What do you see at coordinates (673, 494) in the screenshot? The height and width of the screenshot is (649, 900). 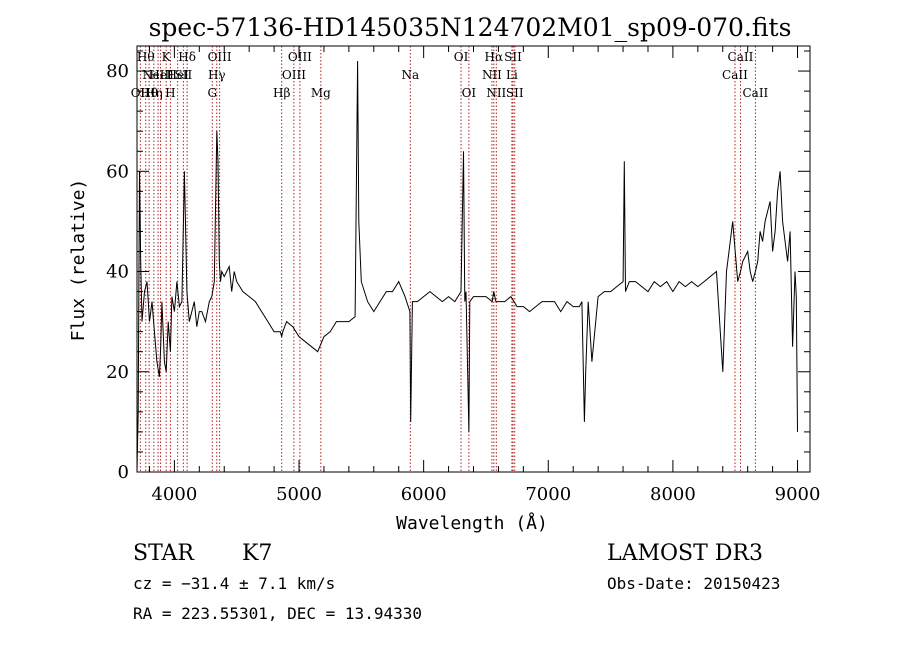 I see `x-tick-label: 8000` at bounding box center [673, 494].